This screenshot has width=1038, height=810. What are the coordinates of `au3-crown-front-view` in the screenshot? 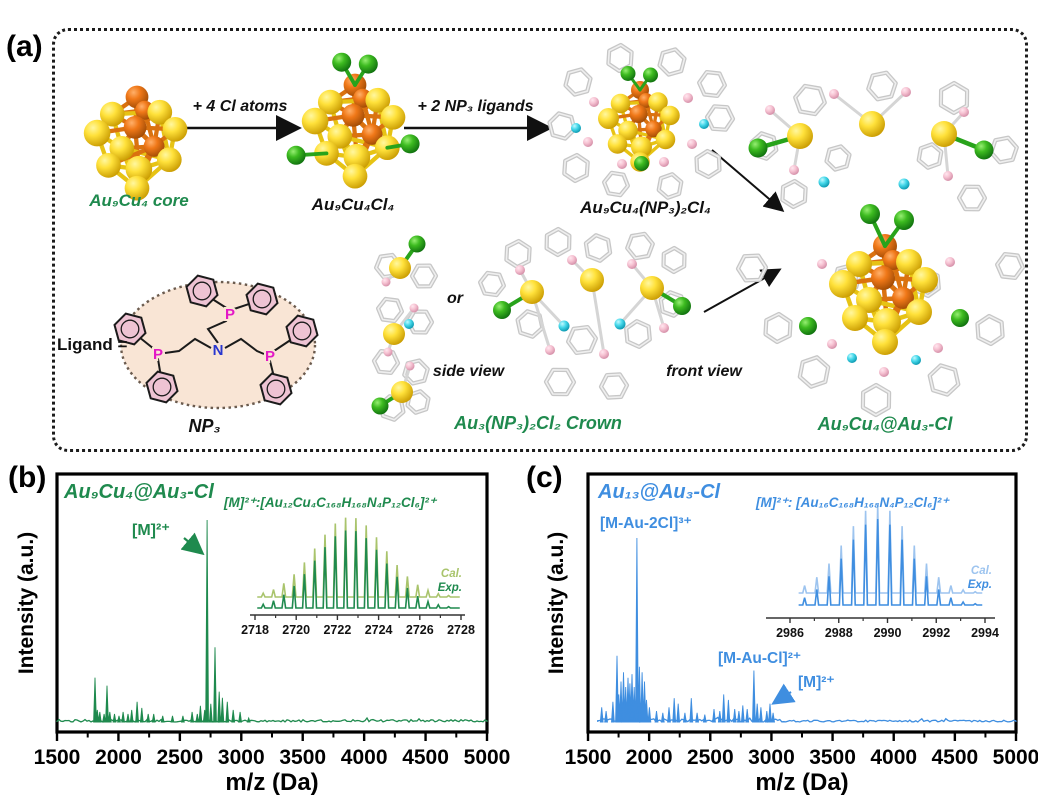 It's located at (584, 313).